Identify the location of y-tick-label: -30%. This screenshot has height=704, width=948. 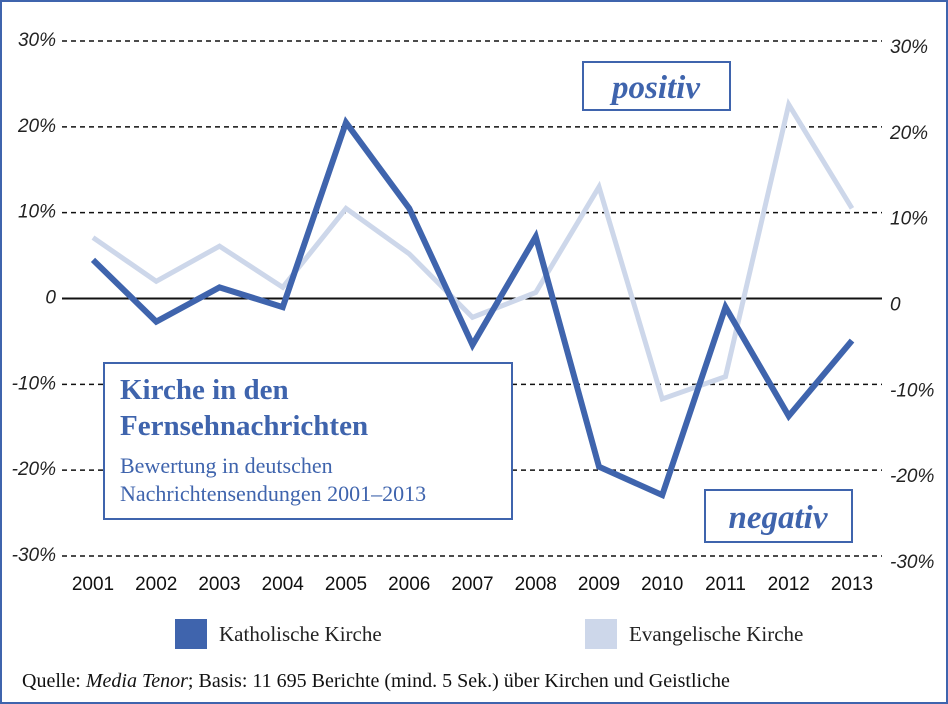
(34, 555).